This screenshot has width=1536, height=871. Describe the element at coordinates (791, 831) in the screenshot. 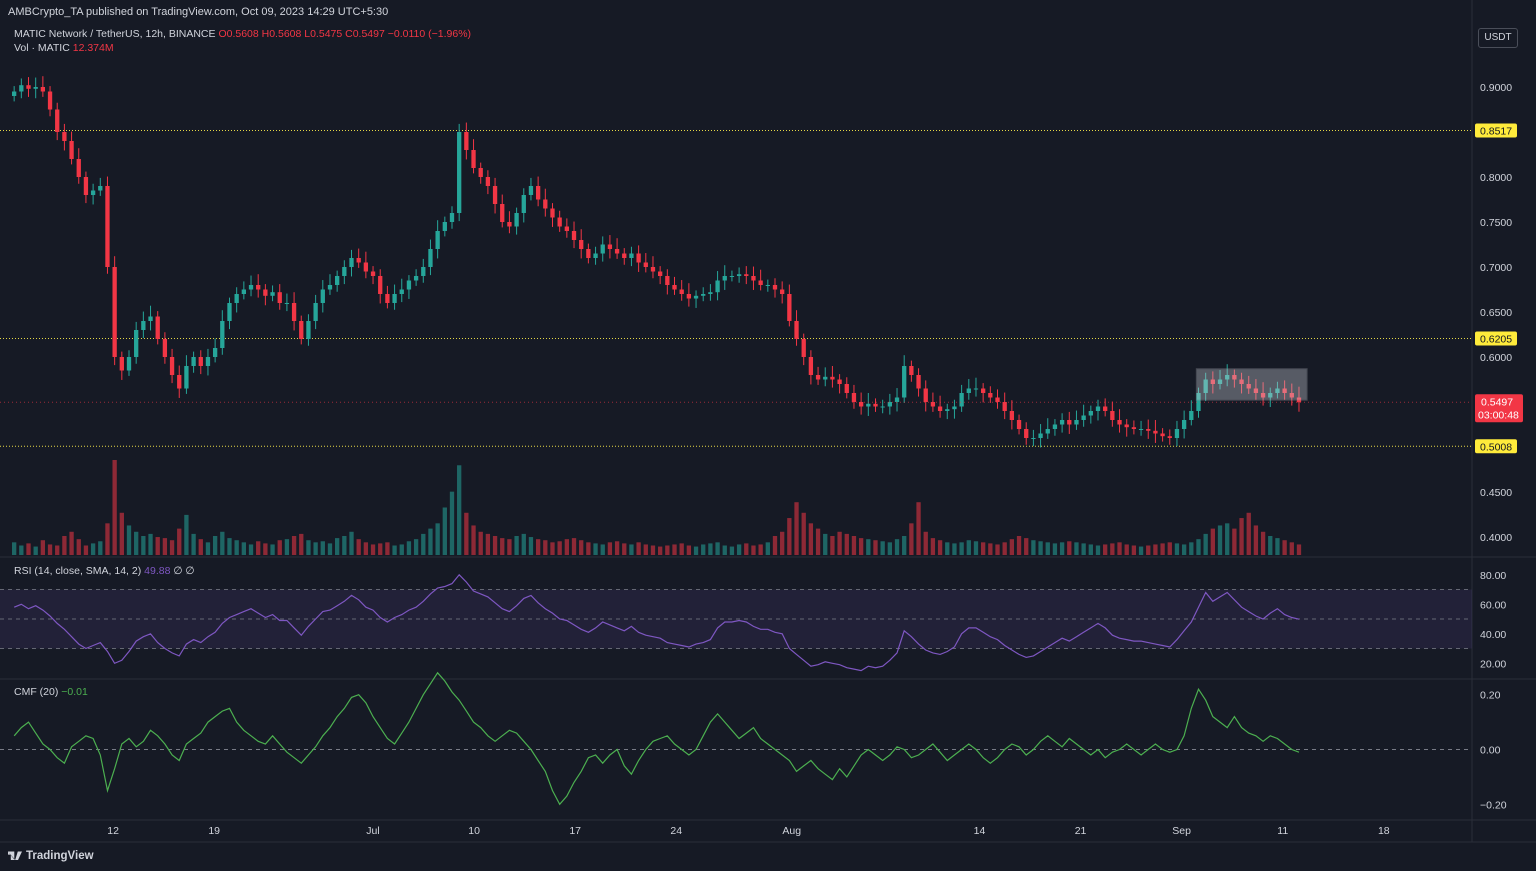

I see `time-tick: Aug` at that location.